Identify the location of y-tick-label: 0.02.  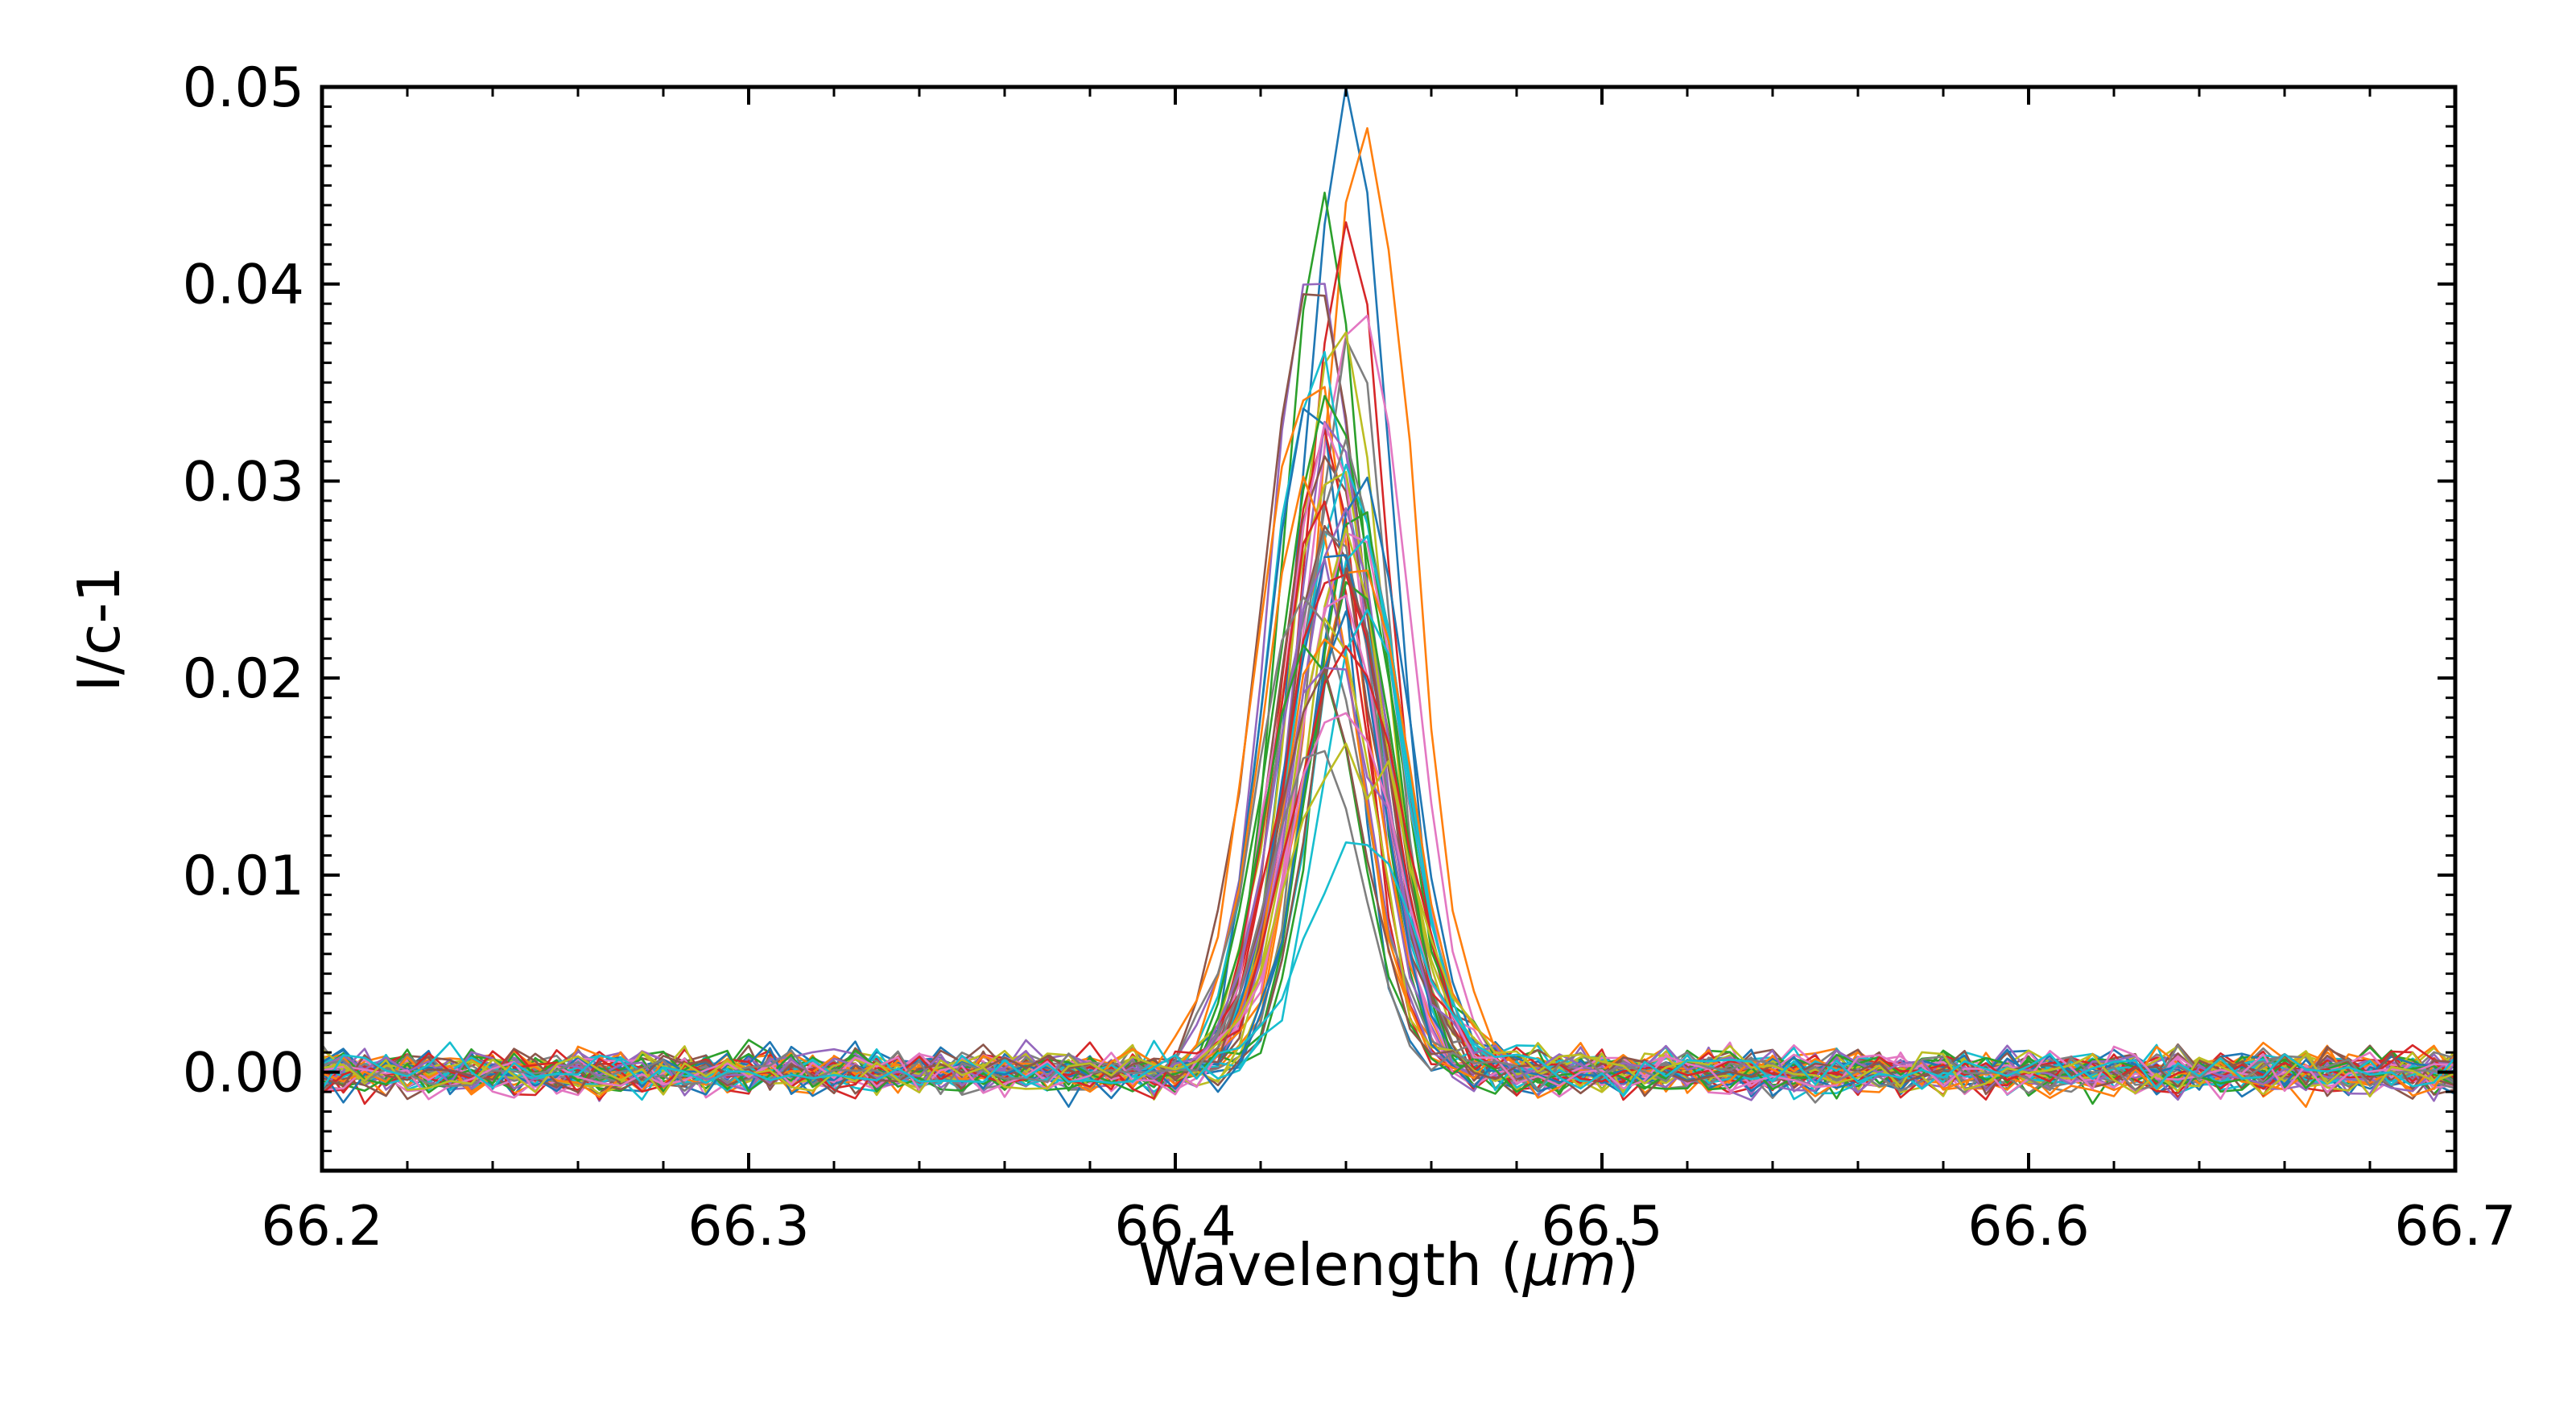
(243, 679).